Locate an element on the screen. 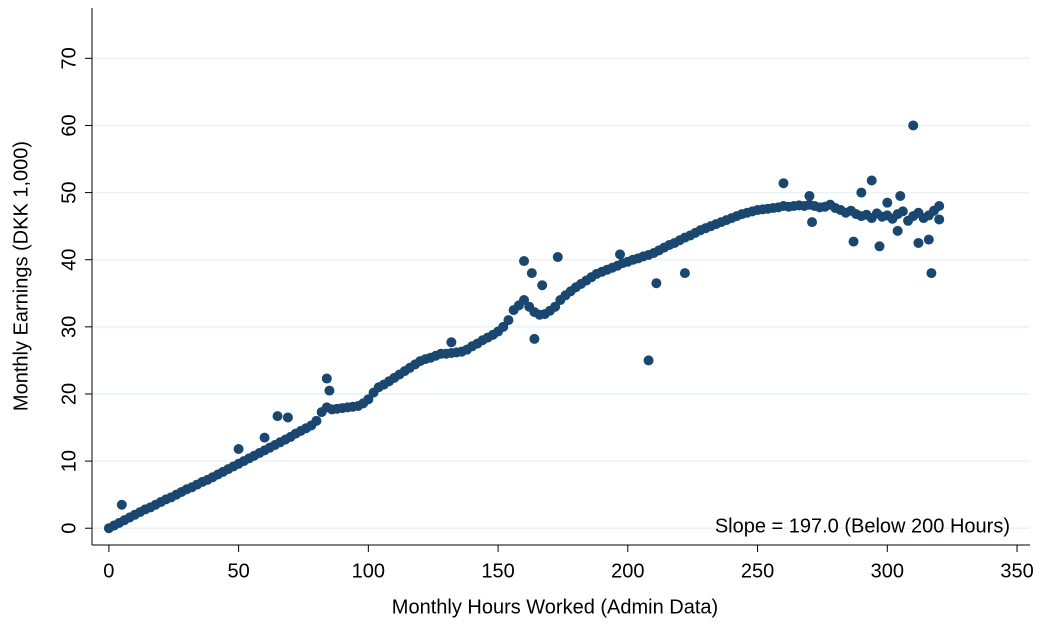 The height and width of the screenshot is (627, 1042). x-axis-label: Monthly Hours Worked (Admin Data) is located at coordinates (555, 607).